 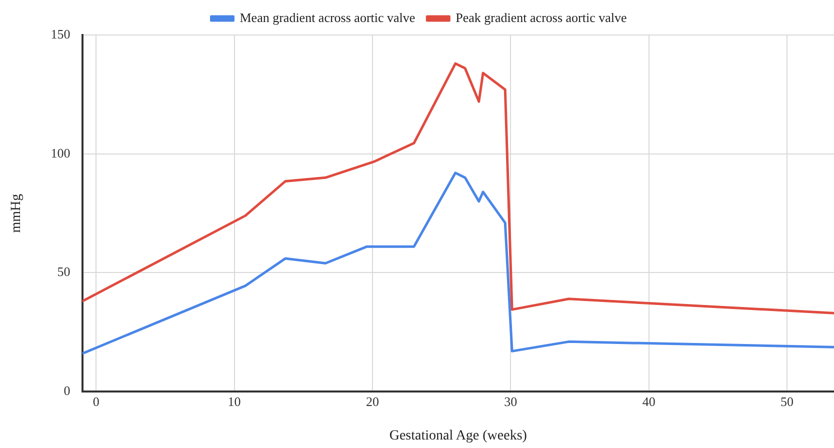 I want to click on y-tick-label: 150, so click(x=60, y=34).